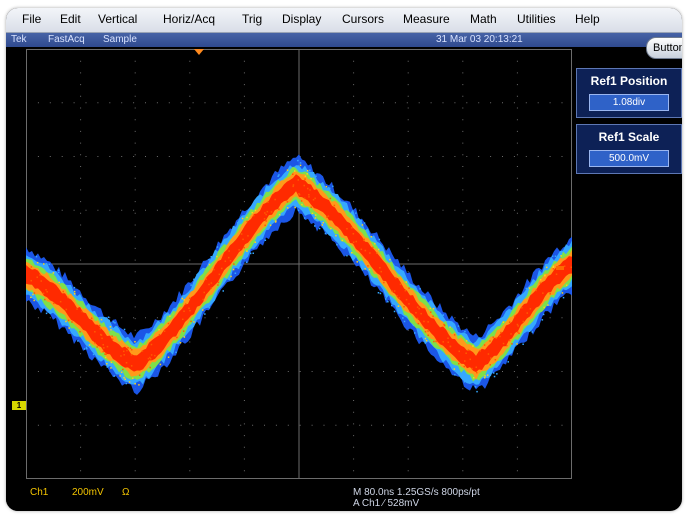 This screenshot has height=517, width=688. I want to click on buttons-button: Buttons, so click(664, 48).